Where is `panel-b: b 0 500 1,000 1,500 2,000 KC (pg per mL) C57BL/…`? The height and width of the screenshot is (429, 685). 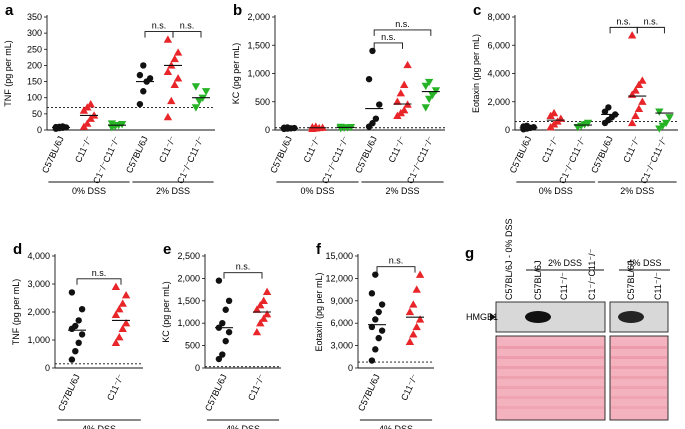
panel-b: b 0 500 1,000 1,500 2,000 KC (pg per mL) C57BL/… is located at coordinates (338, 99).